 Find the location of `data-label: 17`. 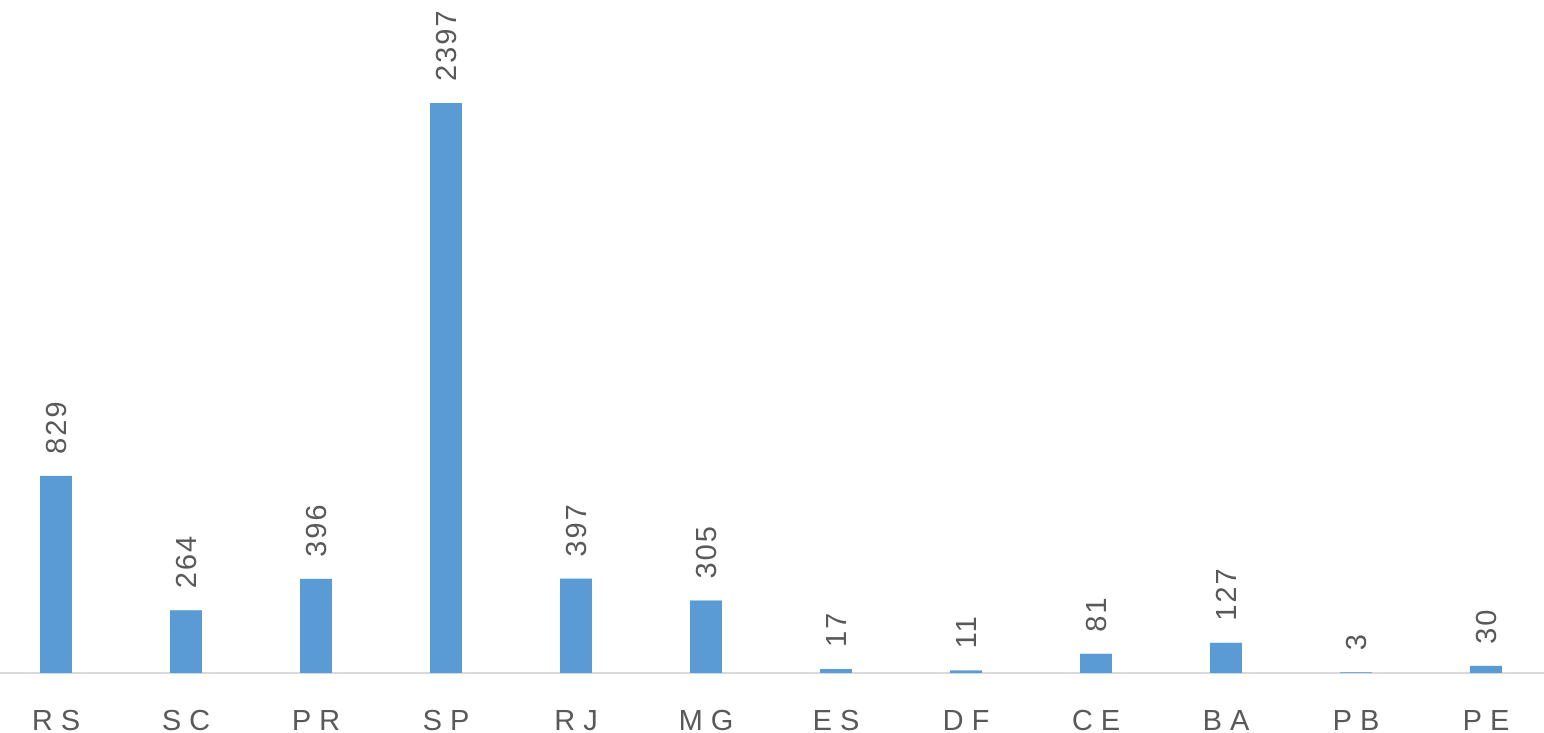

data-label: 17 is located at coordinates (837, 629).